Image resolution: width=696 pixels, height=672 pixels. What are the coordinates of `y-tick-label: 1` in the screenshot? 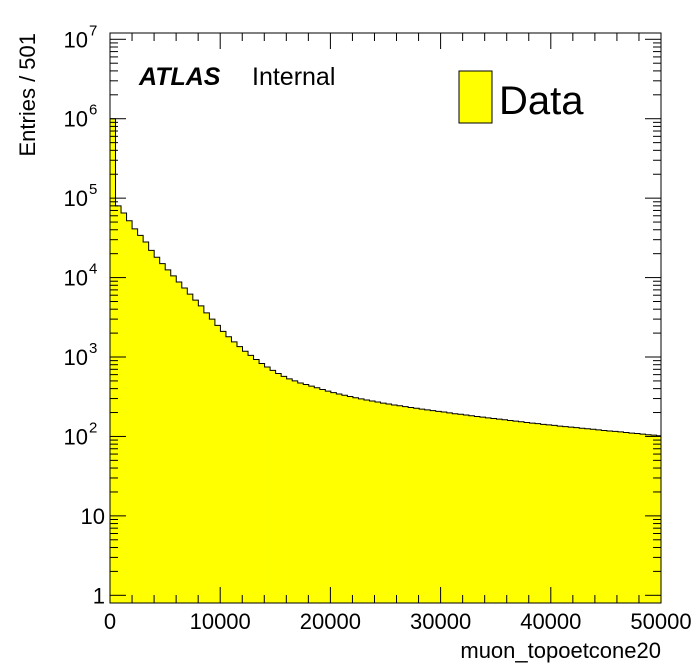 It's located at (99, 595).